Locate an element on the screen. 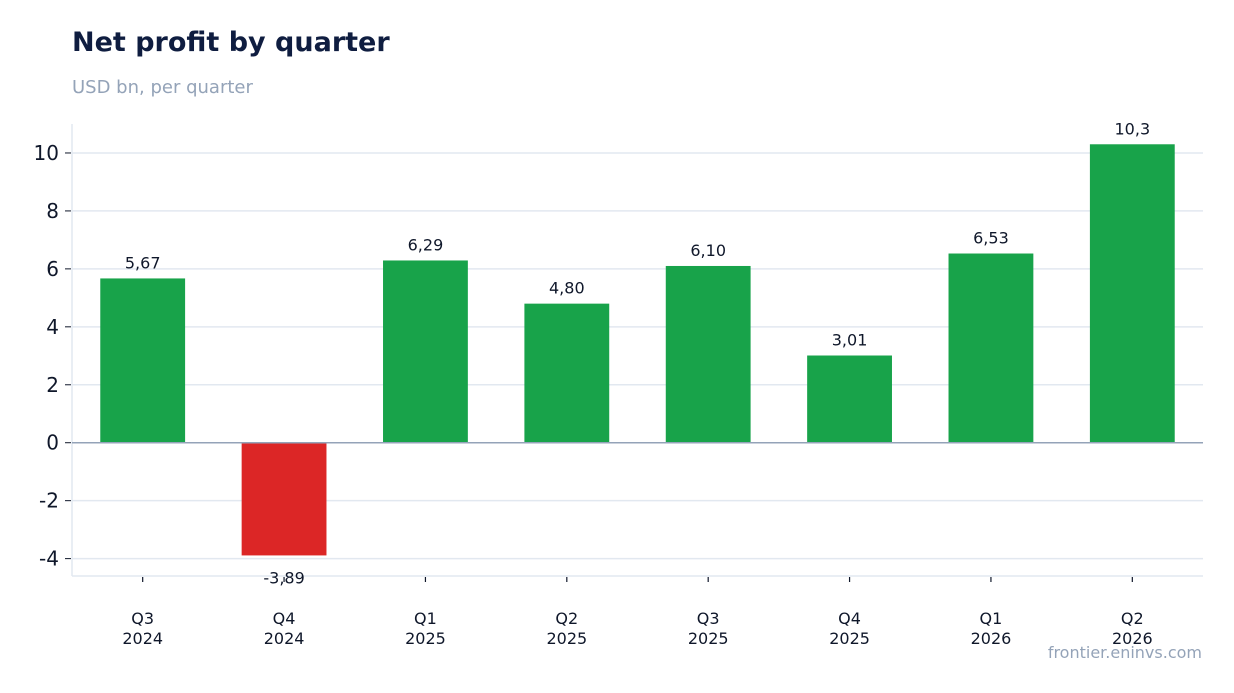 The width and height of the screenshot is (1234, 693). data-label: 3,01 is located at coordinates (850, 340).